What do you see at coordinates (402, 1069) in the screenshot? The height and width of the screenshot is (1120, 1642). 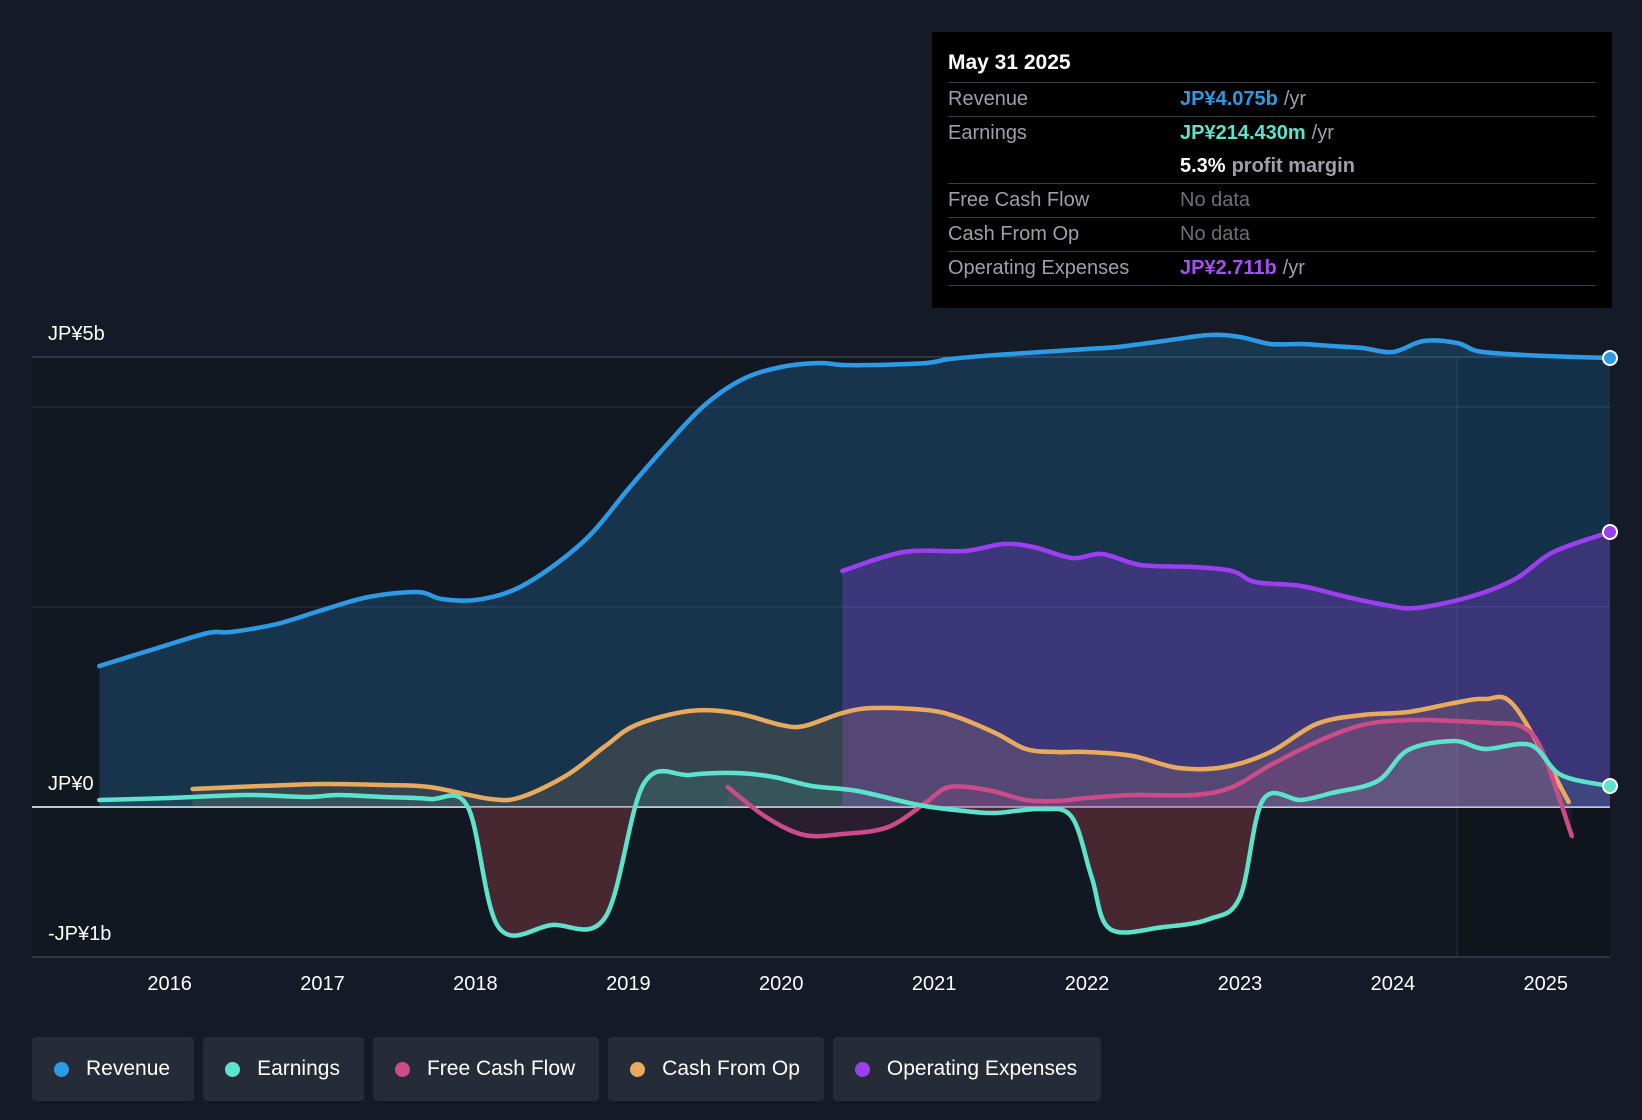 I see `legend-dot-fcf-icon` at bounding box center [402, 1069].